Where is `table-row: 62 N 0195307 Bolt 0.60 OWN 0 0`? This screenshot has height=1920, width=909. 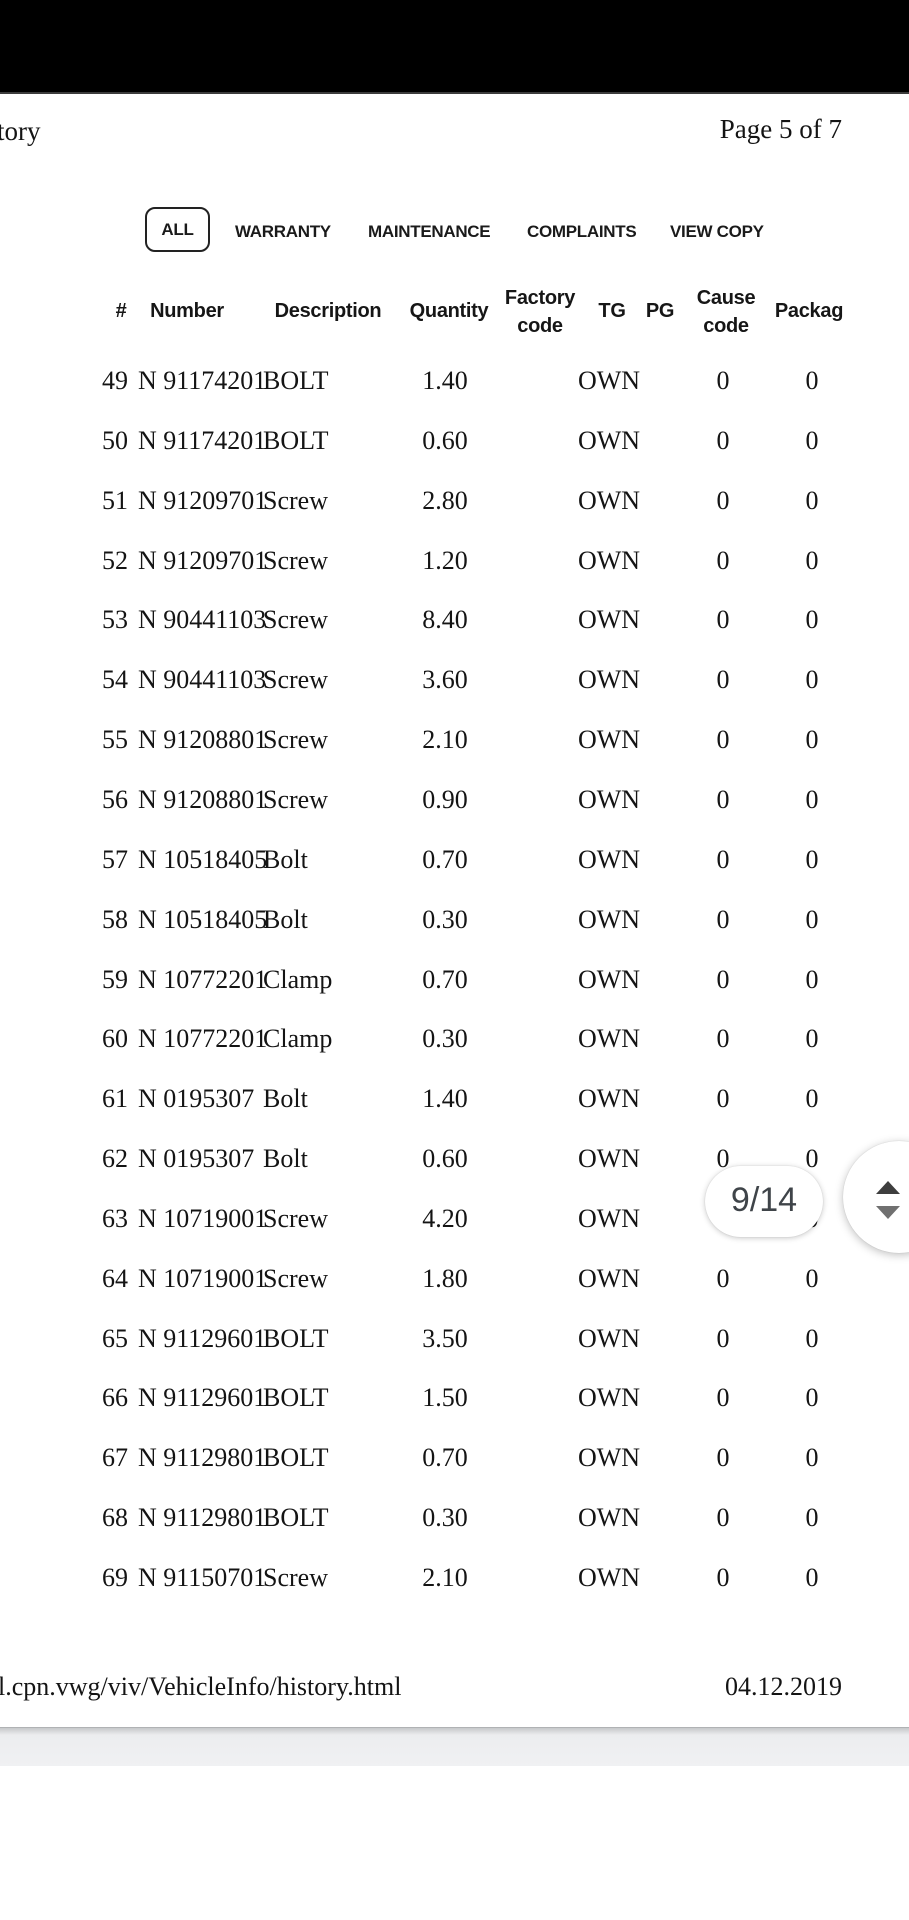 table-row: 62 N 0195307 Bolt 0.60 OWN 0 0 is located at coordinates (454, 1159).